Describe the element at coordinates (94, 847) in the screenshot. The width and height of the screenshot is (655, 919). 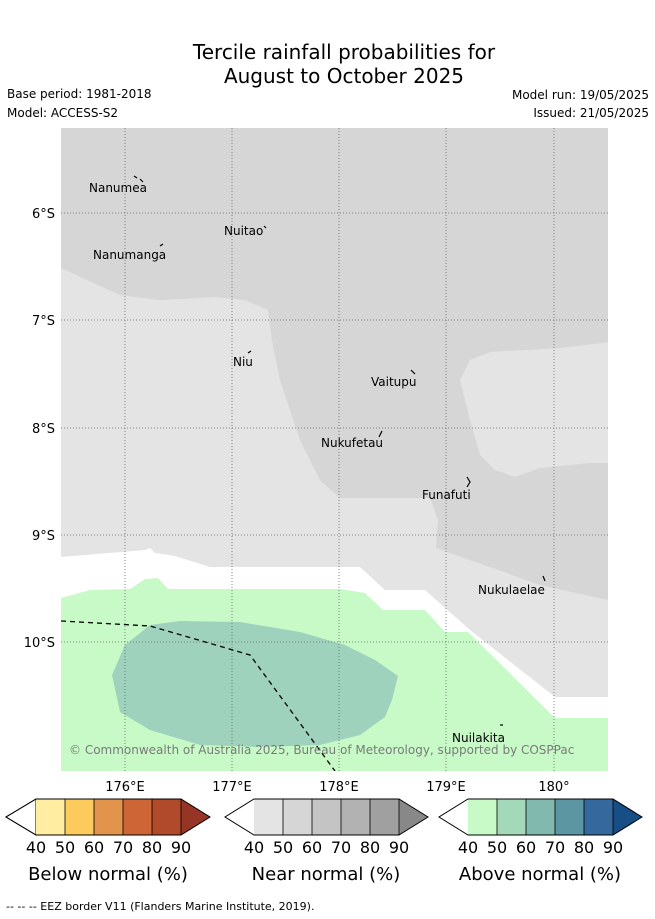
I see `colorbar-below-tick-60: 60` at that location.